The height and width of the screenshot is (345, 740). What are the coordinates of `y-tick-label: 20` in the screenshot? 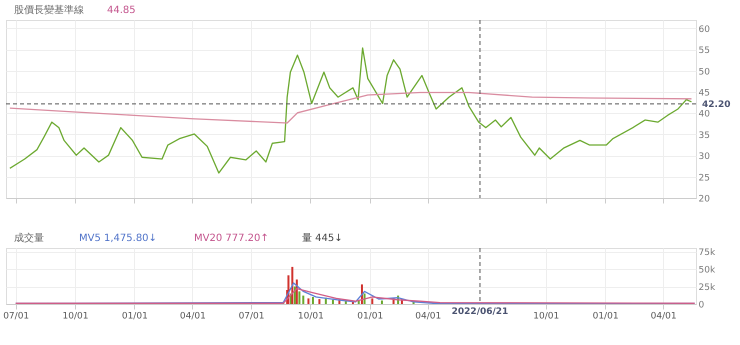 It's located at (704, 199).